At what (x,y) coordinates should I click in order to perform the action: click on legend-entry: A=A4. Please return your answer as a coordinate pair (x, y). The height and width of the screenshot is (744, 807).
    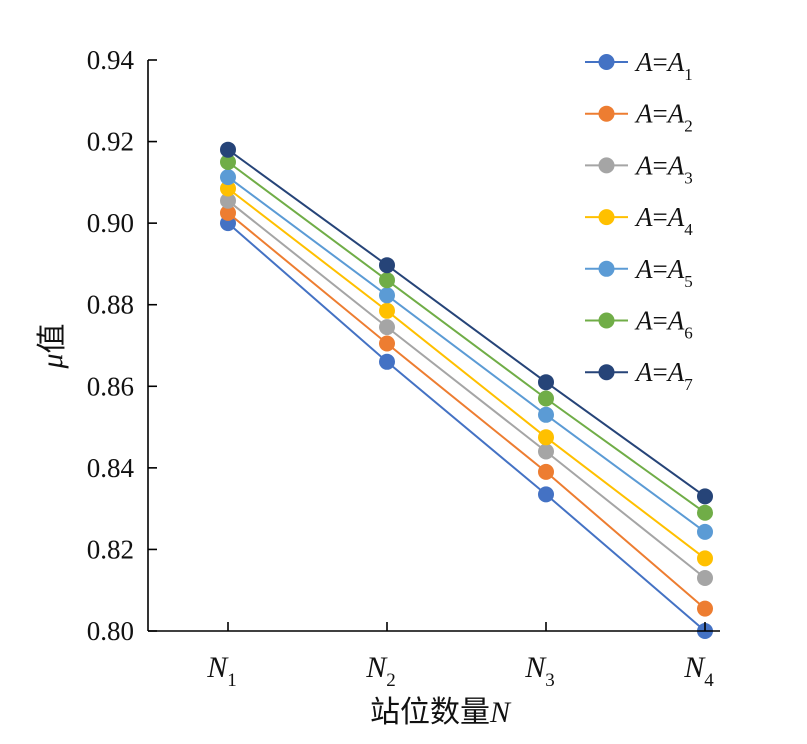
    Looking at the image, I should click on (639, 220).